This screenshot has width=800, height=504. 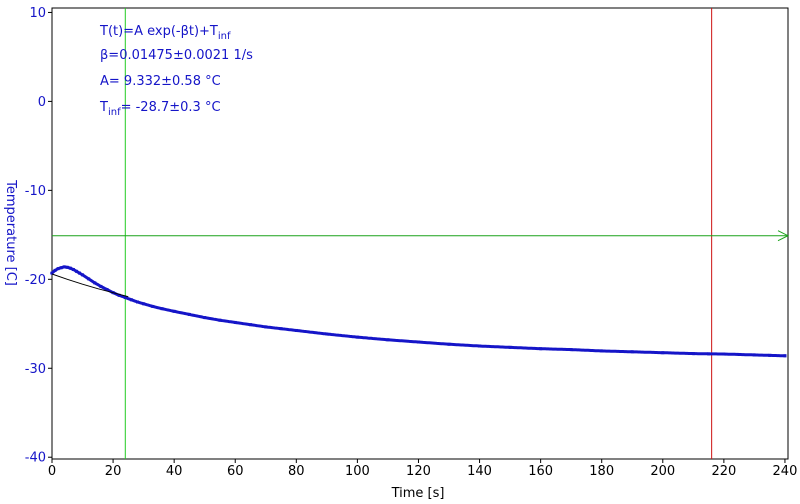 What do you see at coordinates (90, 285) in the screenshot?
I see `fit-curve-series` at bounding box center [90, 285].